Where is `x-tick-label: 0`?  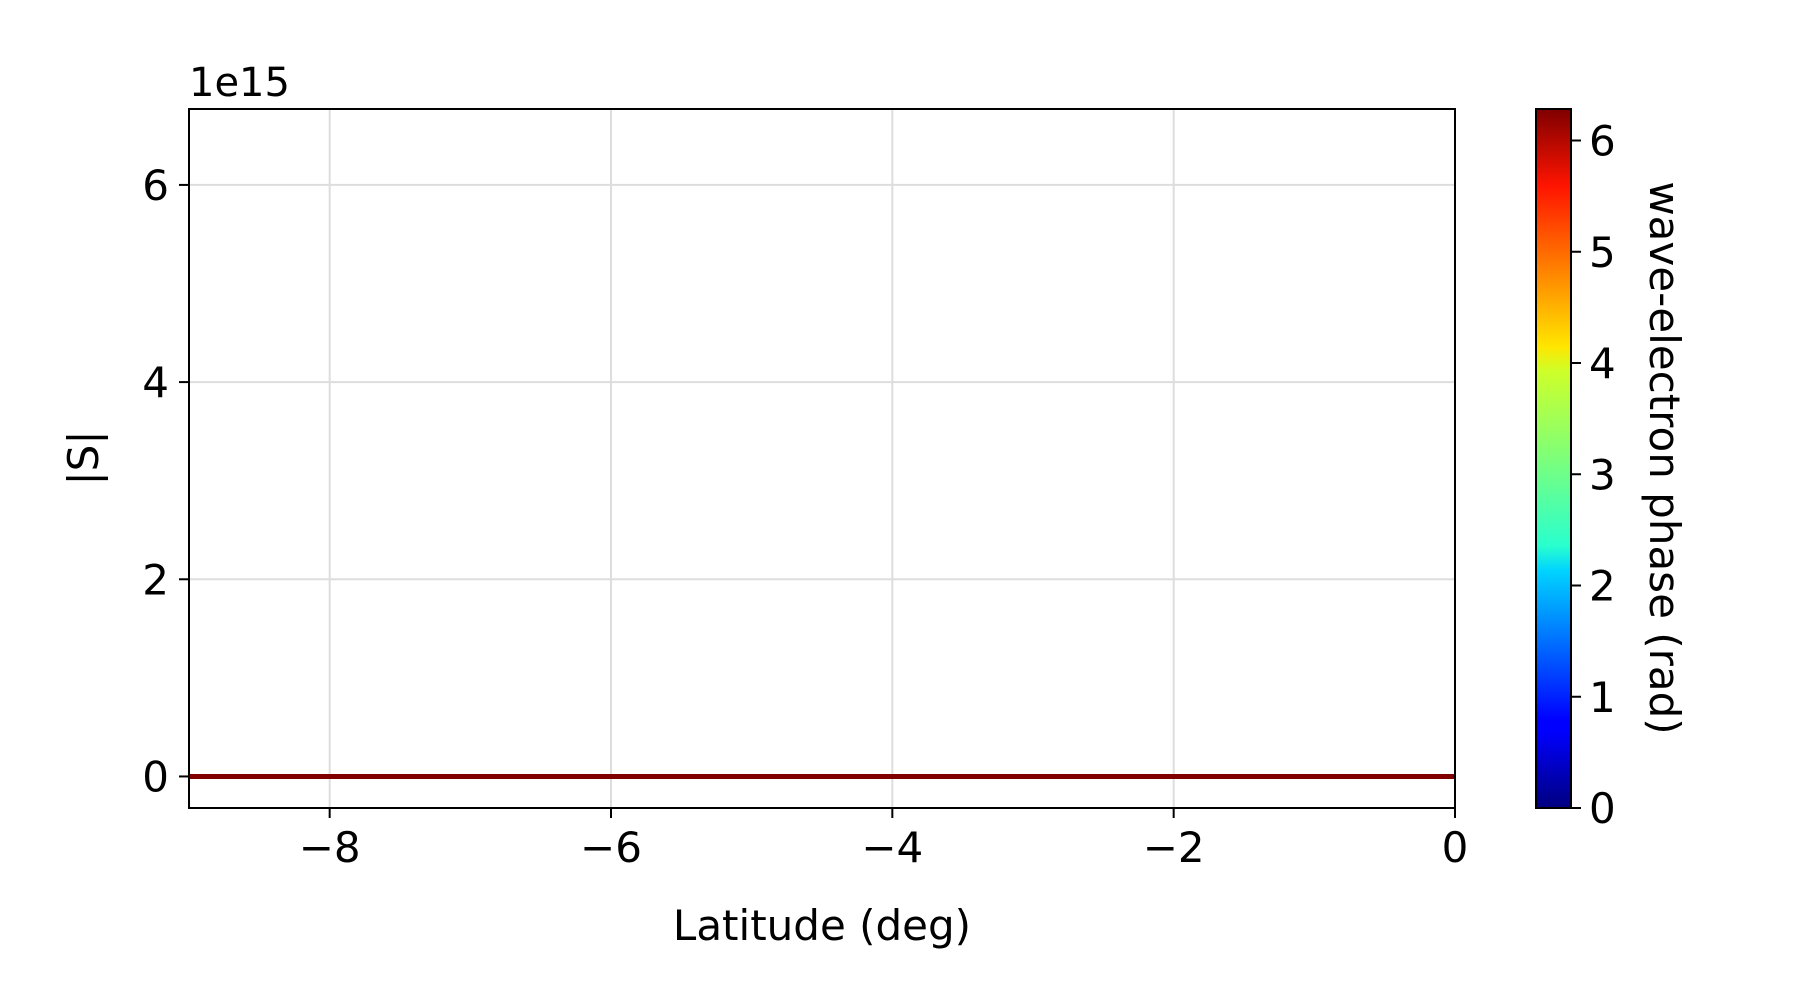
x-tick-label: 0 is located at coordinates (1455, 847).